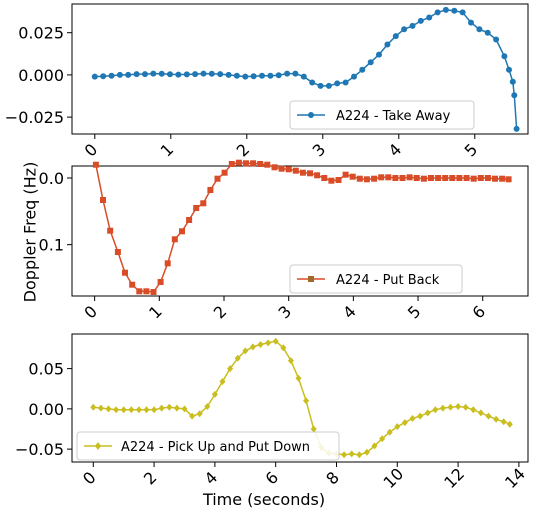 The height and width of the screenshot is (514, 550). What do you see at coordinates (311, 115) in the screenshot?
I see `legend-top-marker` at bounding box center [311, 115].